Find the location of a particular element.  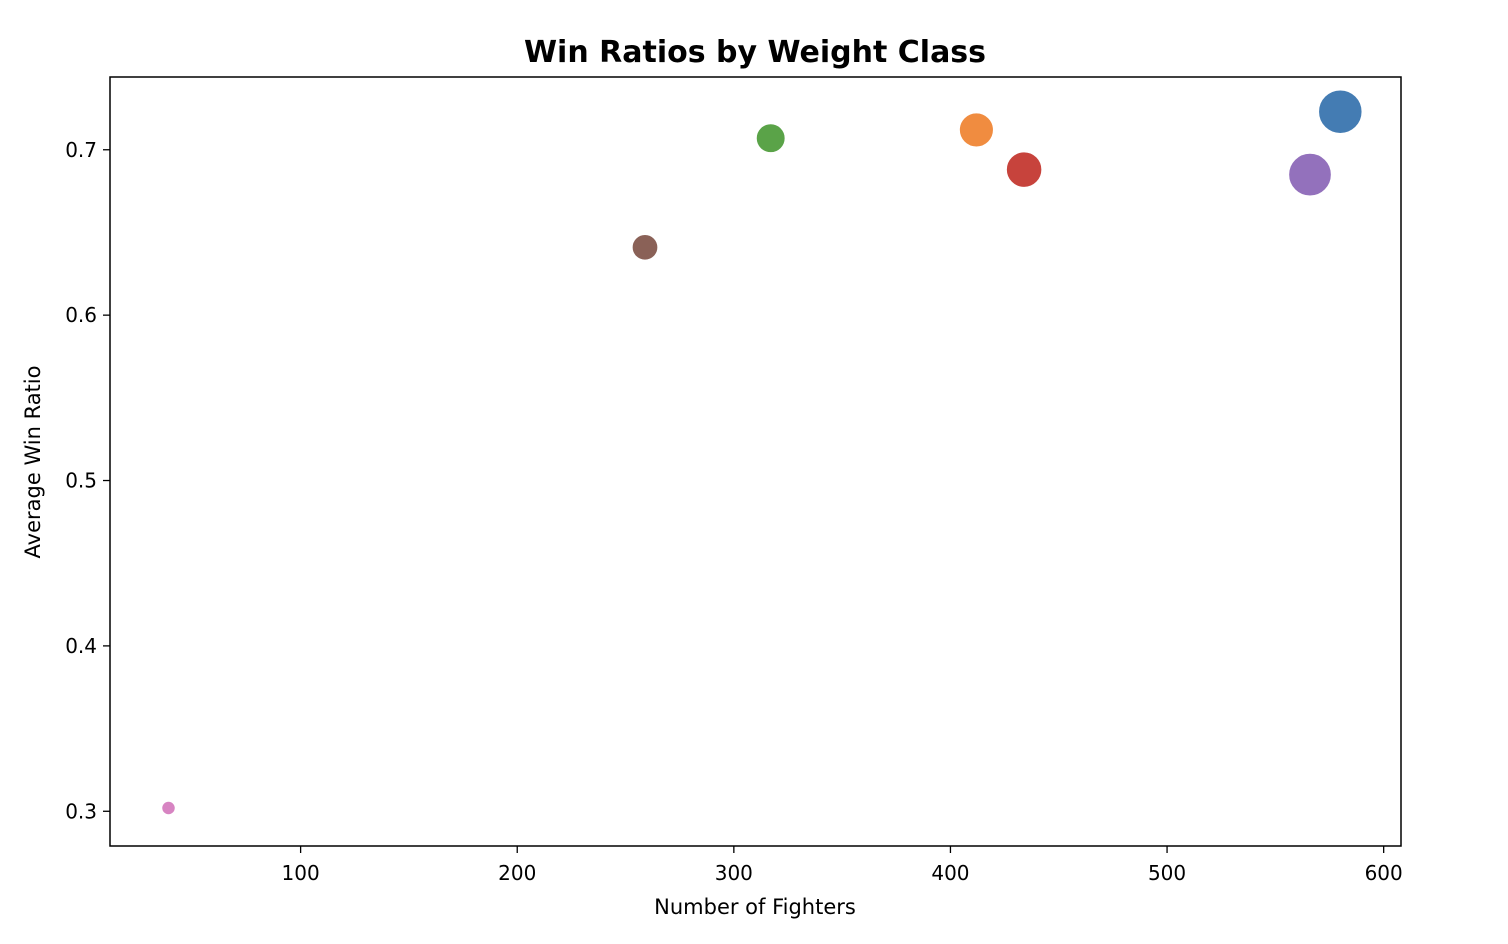

x-tick-label: 500 is located at coordinates (1167, 873).